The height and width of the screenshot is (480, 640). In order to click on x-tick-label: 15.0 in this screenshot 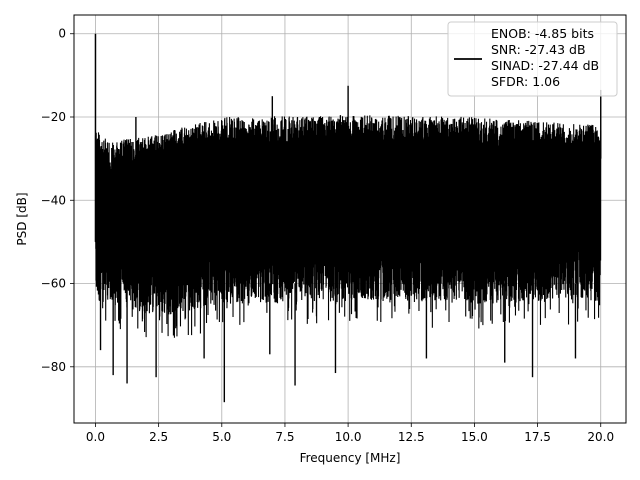, I will do `click(474, 437)`.